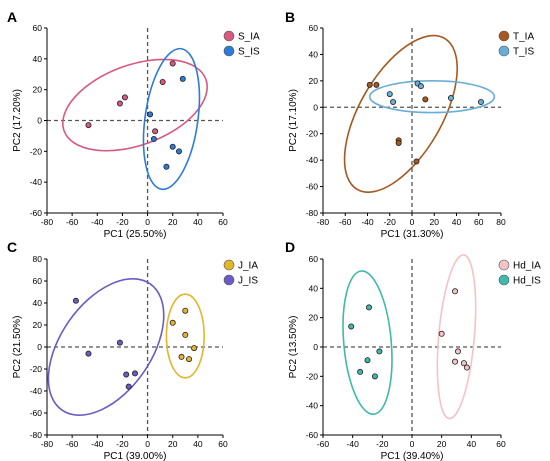 The height and width of the screenshot is (461, 550). What do you see at coordinates (389, 94) in the screenshot?
I see `data-point-t-is` at bounding box center [389, 94].